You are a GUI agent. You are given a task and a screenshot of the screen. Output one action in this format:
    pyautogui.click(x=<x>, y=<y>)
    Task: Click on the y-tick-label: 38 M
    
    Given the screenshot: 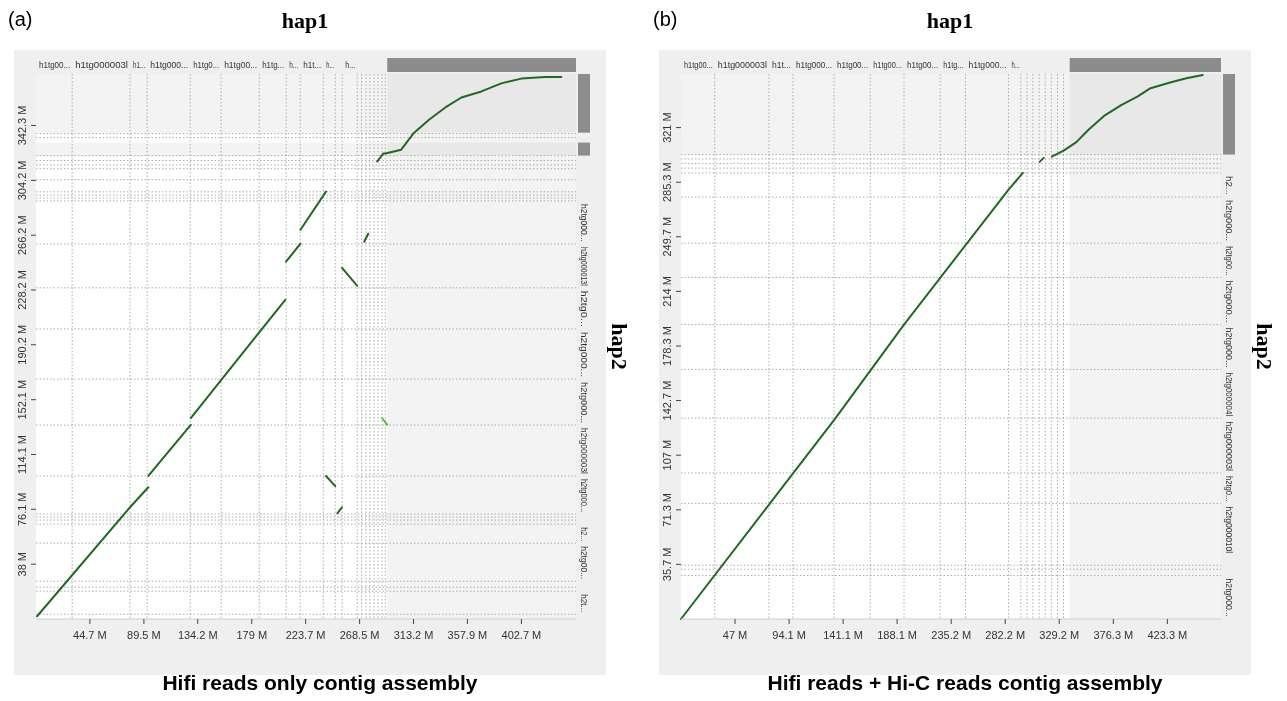 What is the action you would take?
    pyautogui.click(x=22, y=564)
    